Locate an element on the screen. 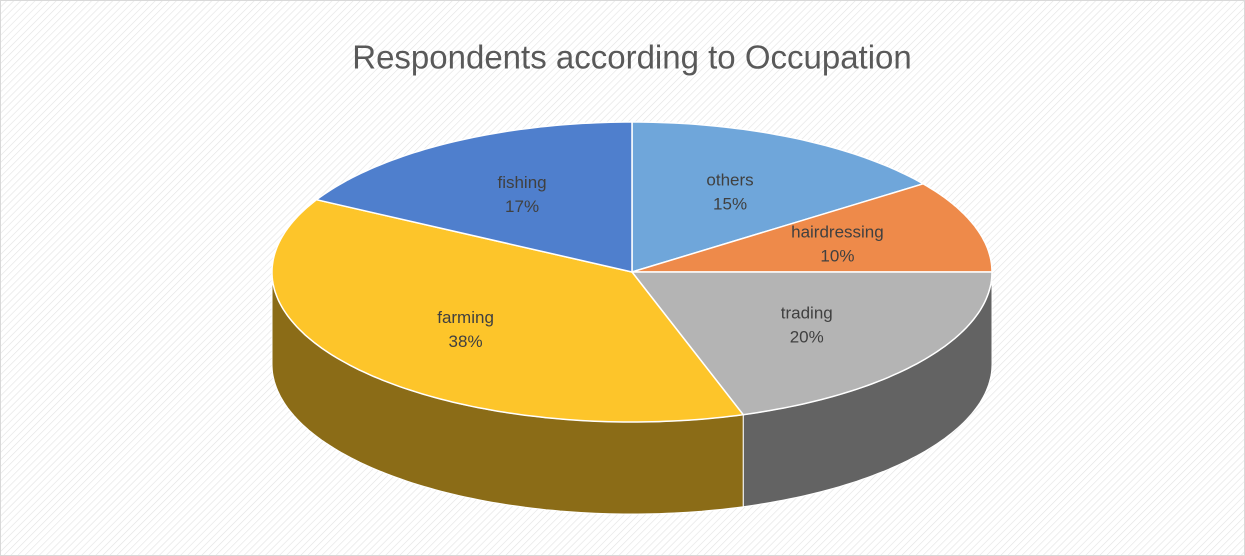 The height and width of the screenshot is (556, 1245). chart-title: Respondents according to Occupation is located at coordinates (632, 57).